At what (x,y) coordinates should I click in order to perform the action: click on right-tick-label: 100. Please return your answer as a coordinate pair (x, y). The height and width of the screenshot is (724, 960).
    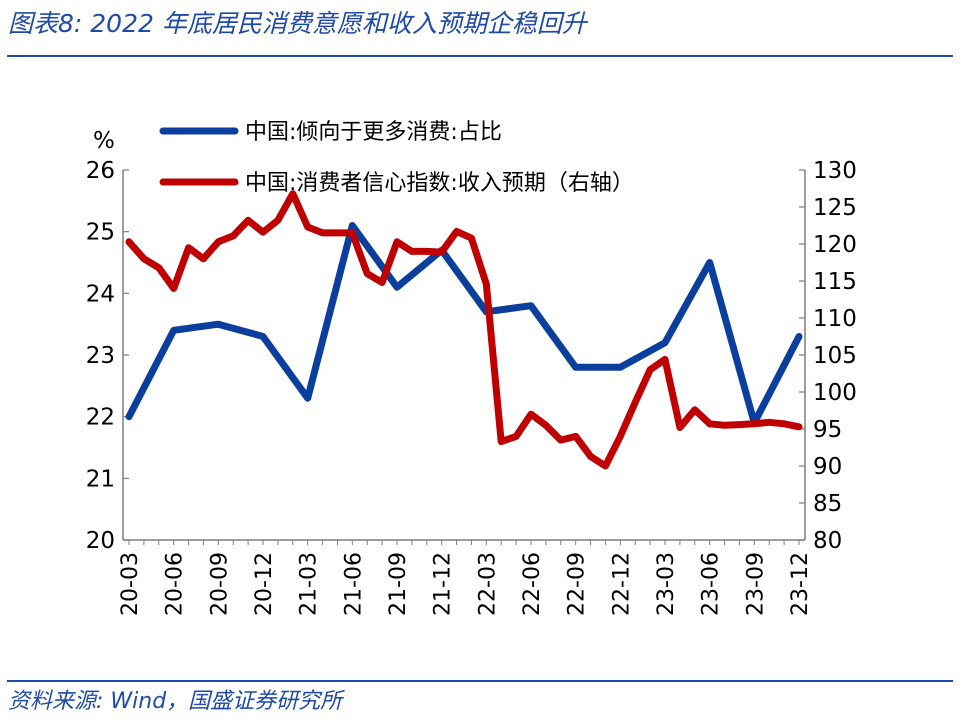
    Looking at the image, I should click on (835, 393).